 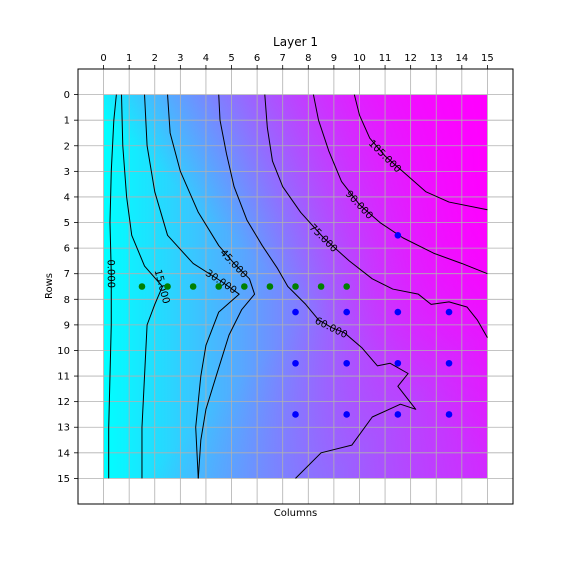 I want to click on x-tick-label: 0, so click(x=103, y=58).